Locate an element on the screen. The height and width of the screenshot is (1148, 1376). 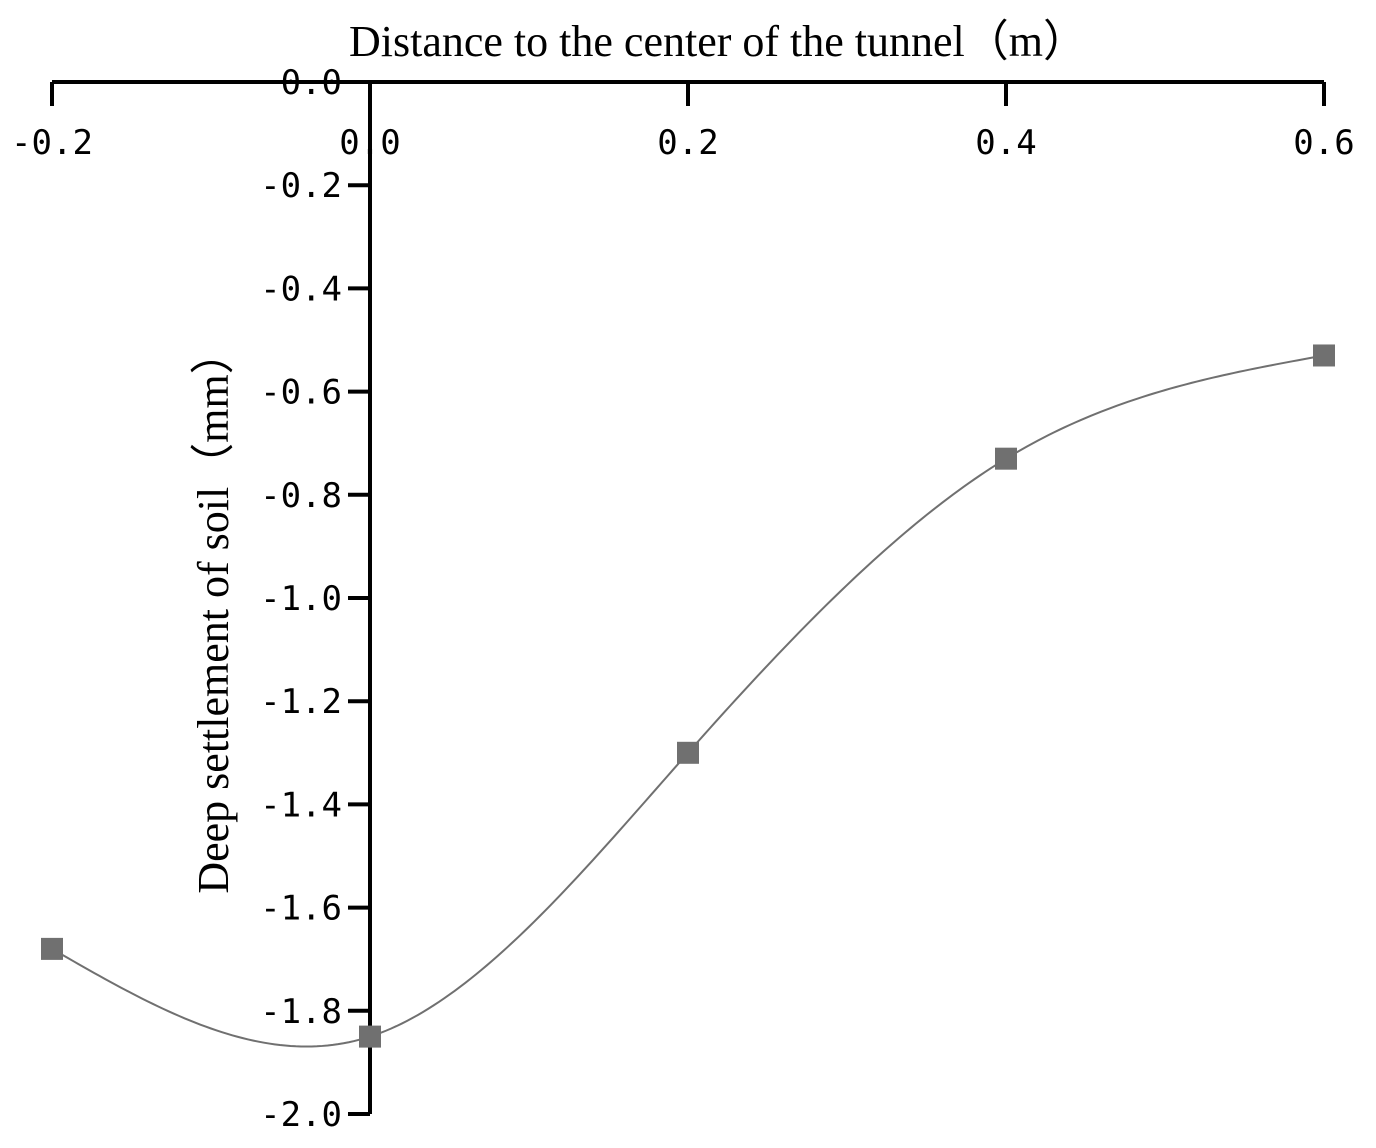
x-tick-label: 0.2 is located at coordinates (687, 143).